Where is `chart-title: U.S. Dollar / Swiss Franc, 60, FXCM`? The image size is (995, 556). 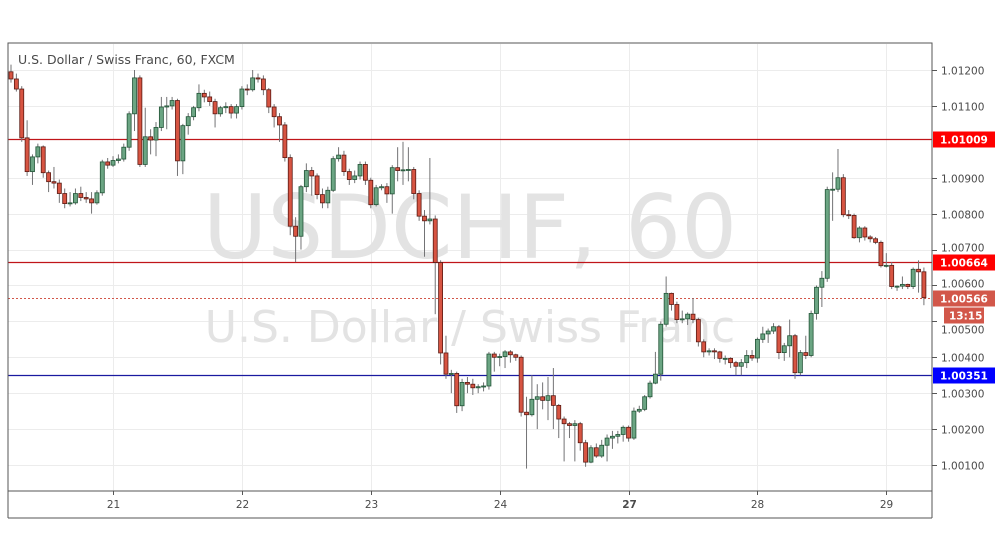 chart-title: U.S. Dollar / Swiss Franc, 60, FXCM is located at coordinates (126, 59).